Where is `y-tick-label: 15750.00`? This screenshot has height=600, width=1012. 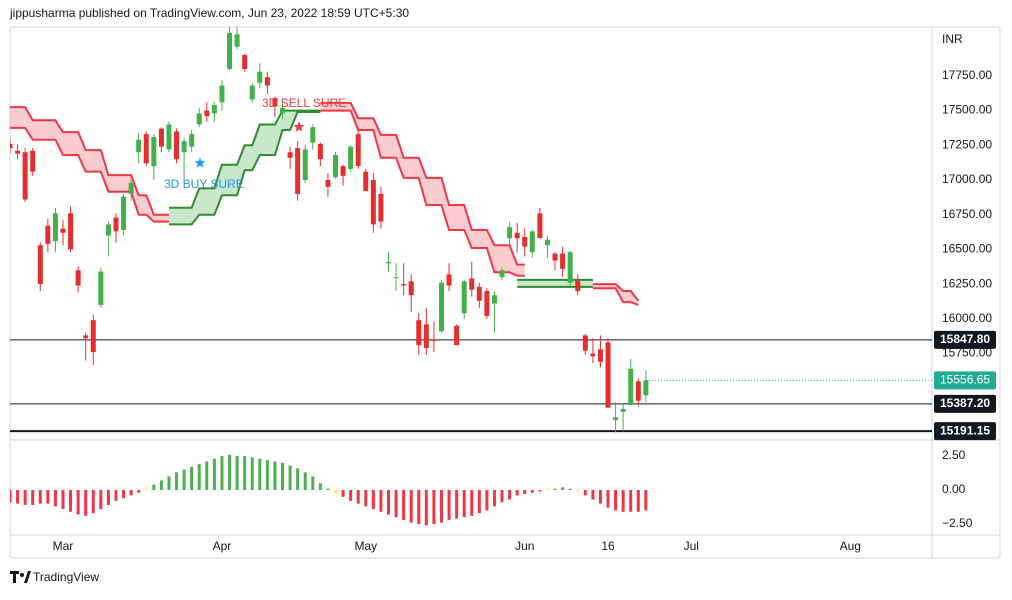
y-tick-label: 15750.00 is located at coordinates (967, 353).